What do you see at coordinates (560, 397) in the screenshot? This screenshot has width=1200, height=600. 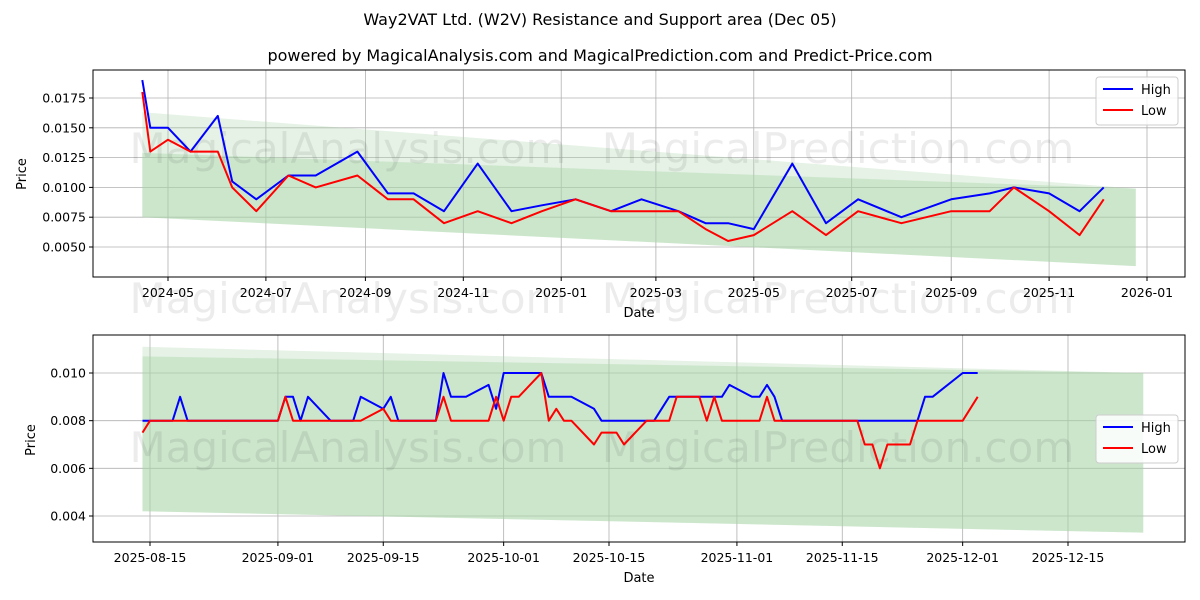 I see `high-price-line` at bounding box center [560, 397].